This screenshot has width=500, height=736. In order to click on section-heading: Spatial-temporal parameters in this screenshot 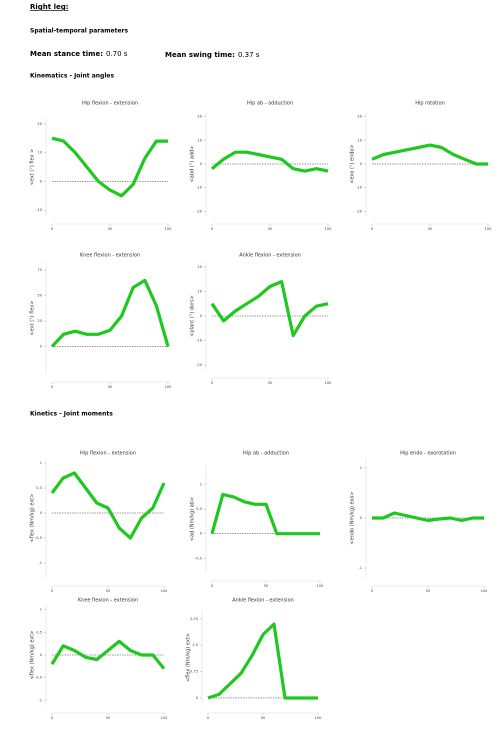, I will do `click(79, 31)`.